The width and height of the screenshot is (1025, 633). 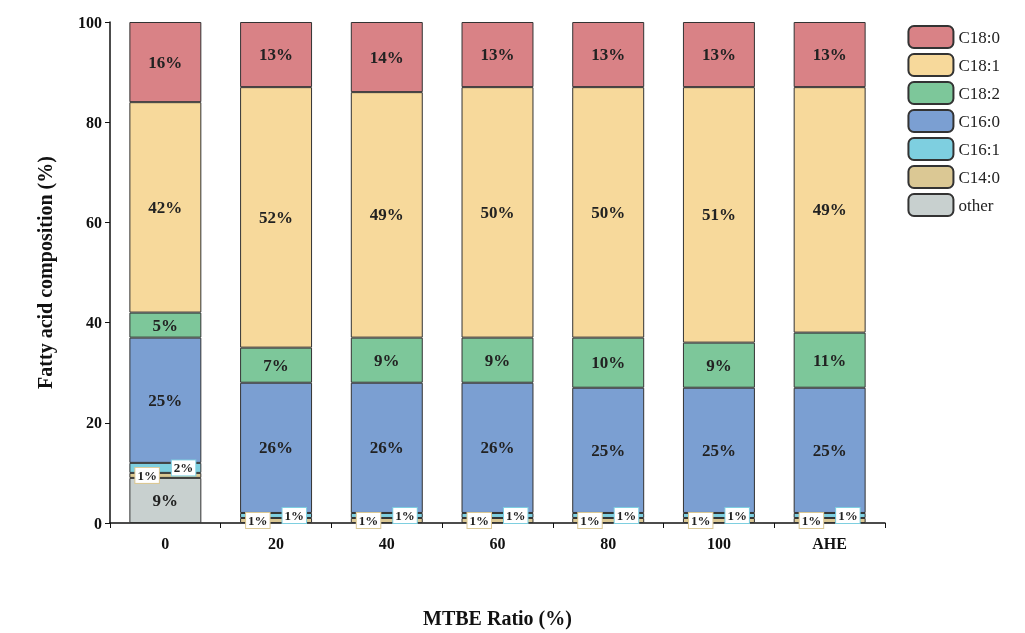 What do you see at coordinates (718, 543) in the screenshot?
I see `x-tick-label: 100` at bounding box center [718, 543].